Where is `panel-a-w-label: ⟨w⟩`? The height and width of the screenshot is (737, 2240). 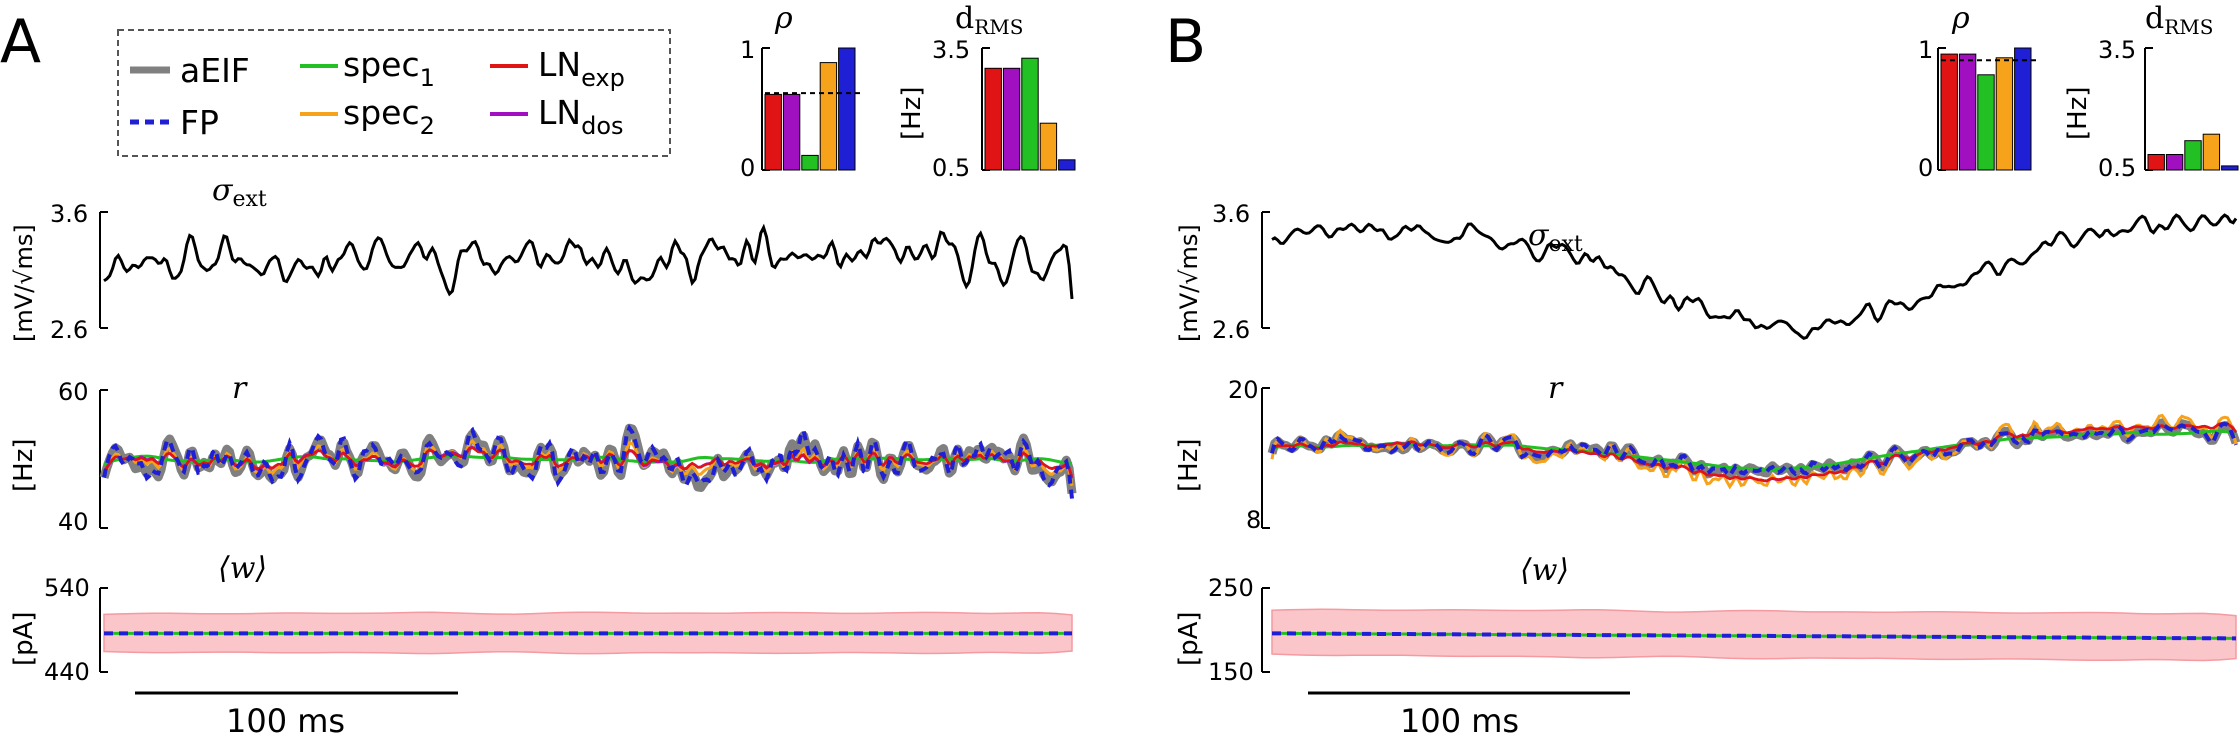
panel-a-w-label: ⟨w⟩ is located at coordinates (242, 568).